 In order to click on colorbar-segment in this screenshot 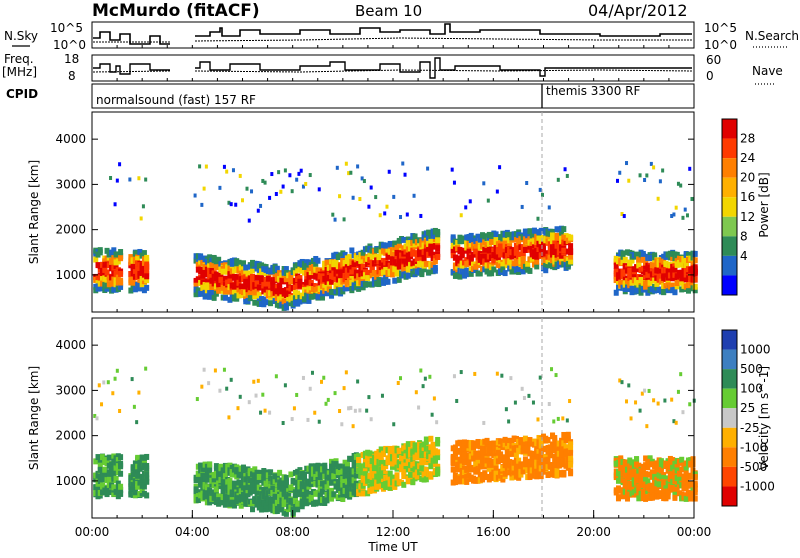, I will do `click(729, 207)`.